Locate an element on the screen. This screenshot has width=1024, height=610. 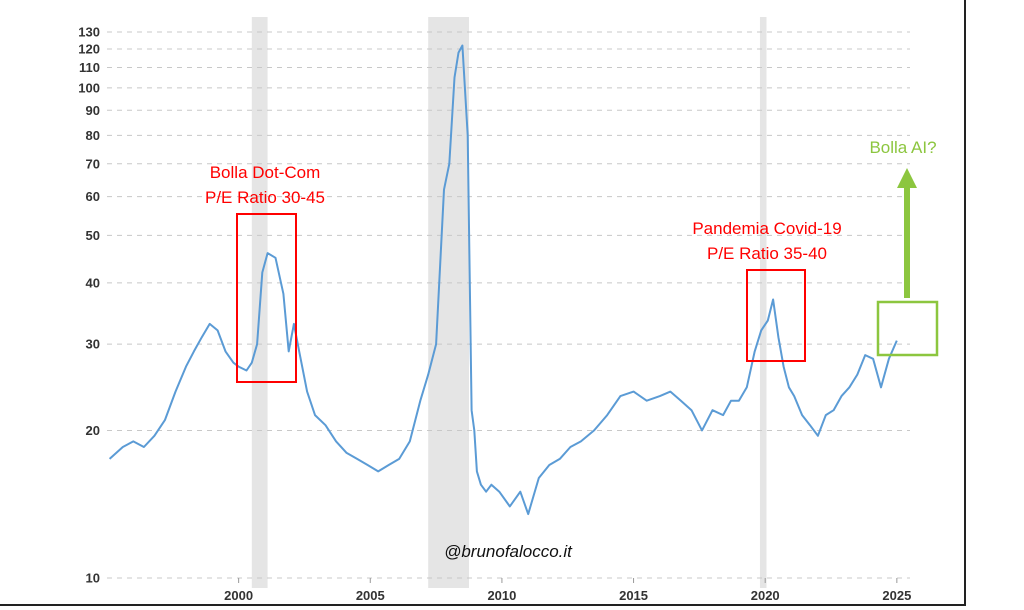
y-tick-label: 10 is located at coordinates (93, 578).